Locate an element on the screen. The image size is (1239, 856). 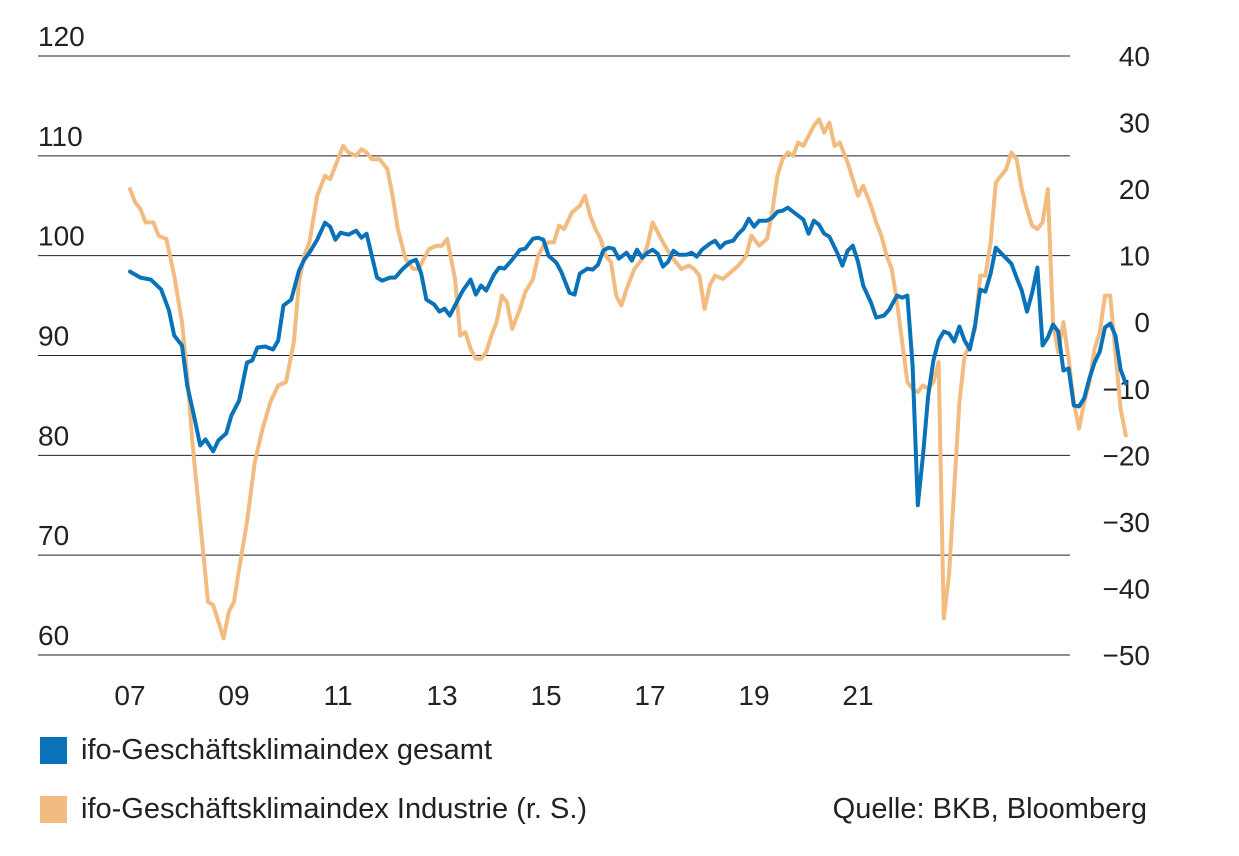
legend-swatch-gesamt is located at coordinates (53, 750).